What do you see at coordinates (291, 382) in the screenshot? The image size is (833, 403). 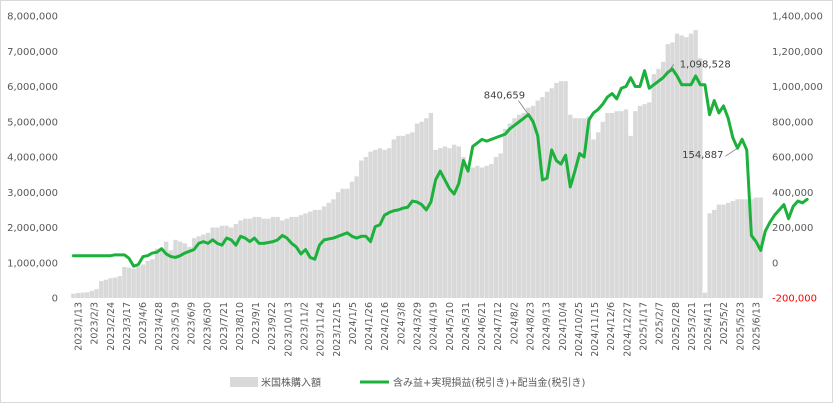 I see `legend-label-bars: 米国株購入額` at bounding box center [291, 382].